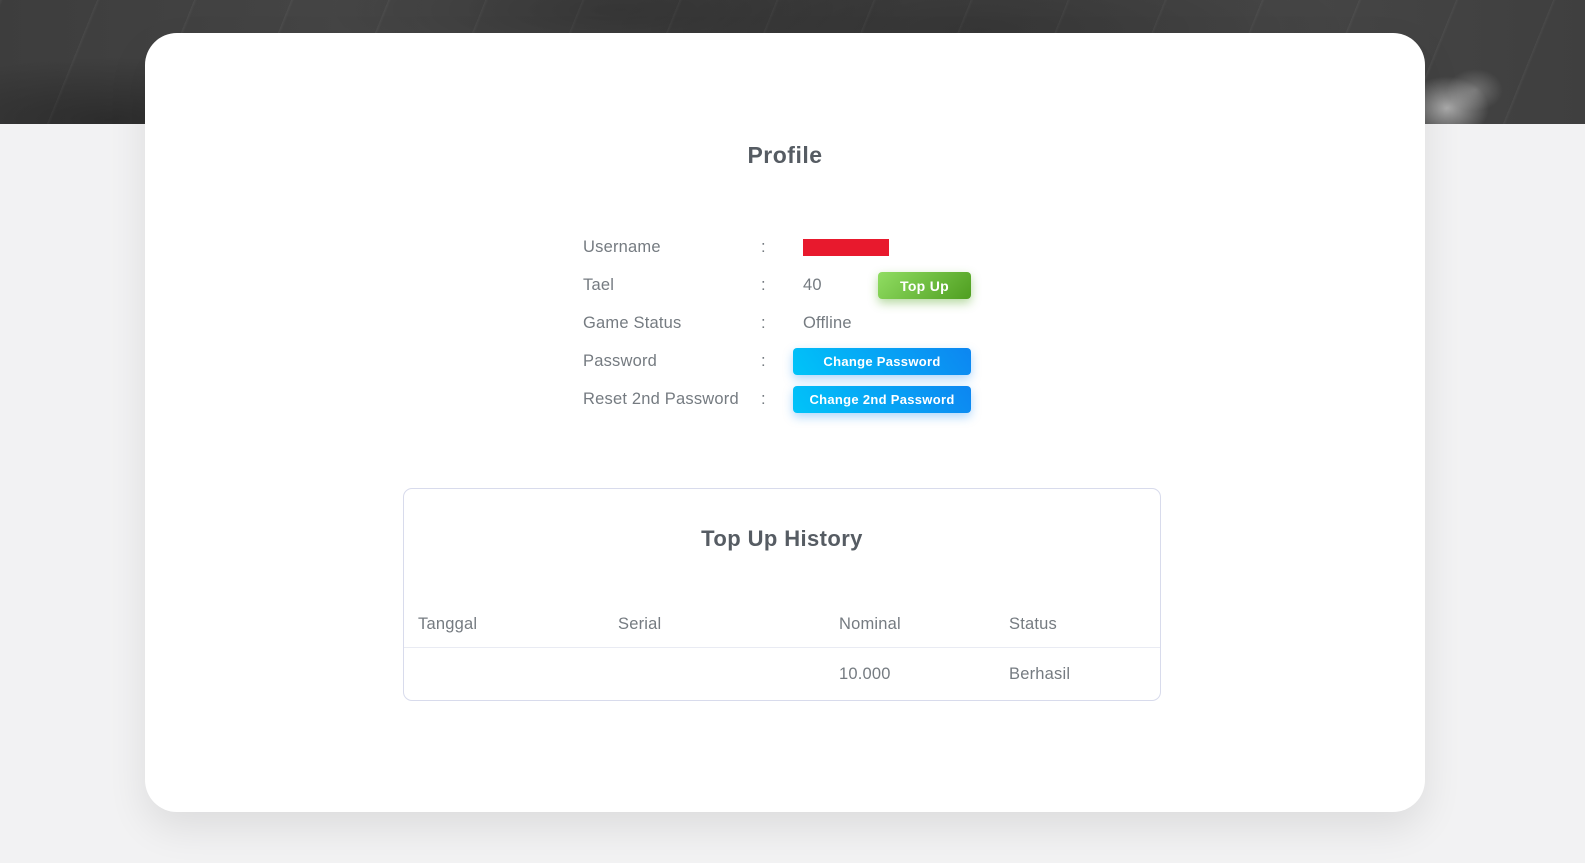  What do you see at coordinates (777, 285) in the screenshot?
I see `tael-row: Tael : 40 Top Up` at bounding box center [777, 285].